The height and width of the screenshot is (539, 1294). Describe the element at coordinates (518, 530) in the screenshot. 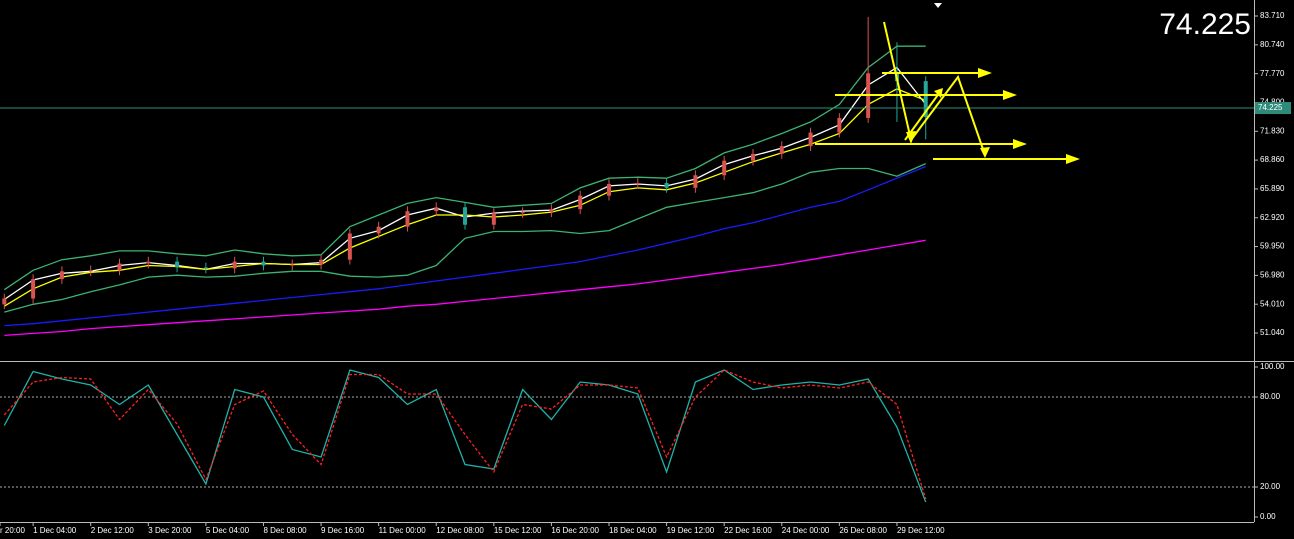

I see `x-tick-label: 15 Dec 12:00` at that location.